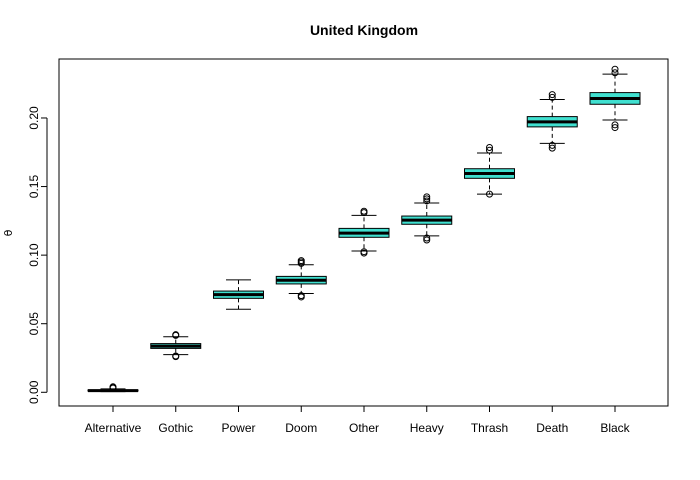  I want to click on x-tick-label: Gothic, so click(175, 428).